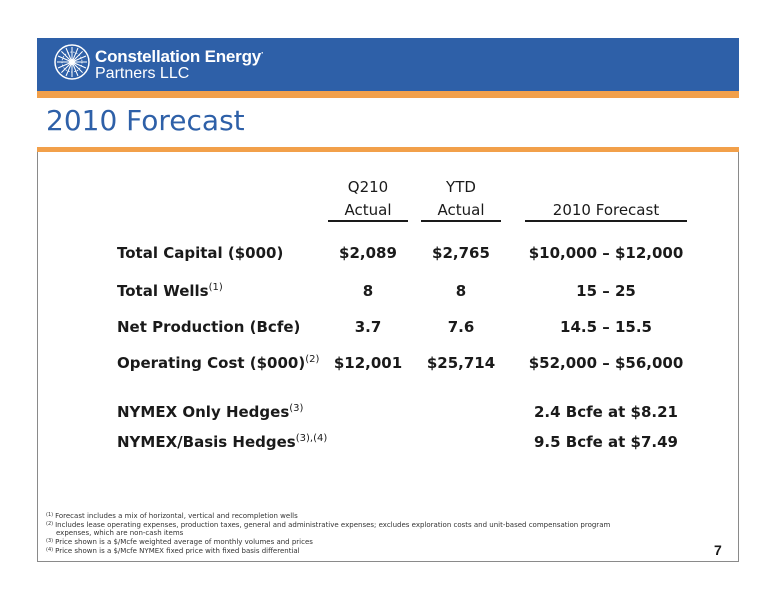  I want to click on slide-border-left, so click(37, 357).